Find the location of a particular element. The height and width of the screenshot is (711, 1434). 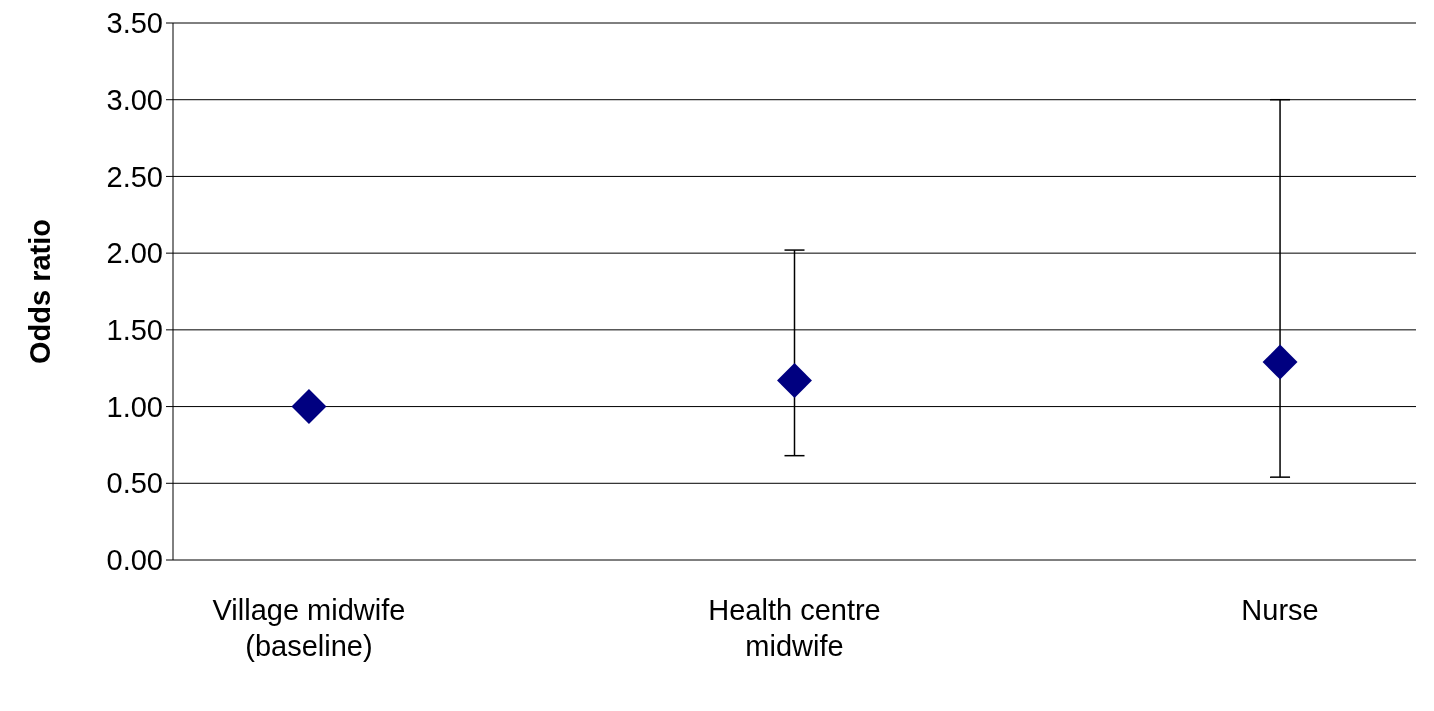

y-tick-label: 2.50 is located at coordinates (134, 176).